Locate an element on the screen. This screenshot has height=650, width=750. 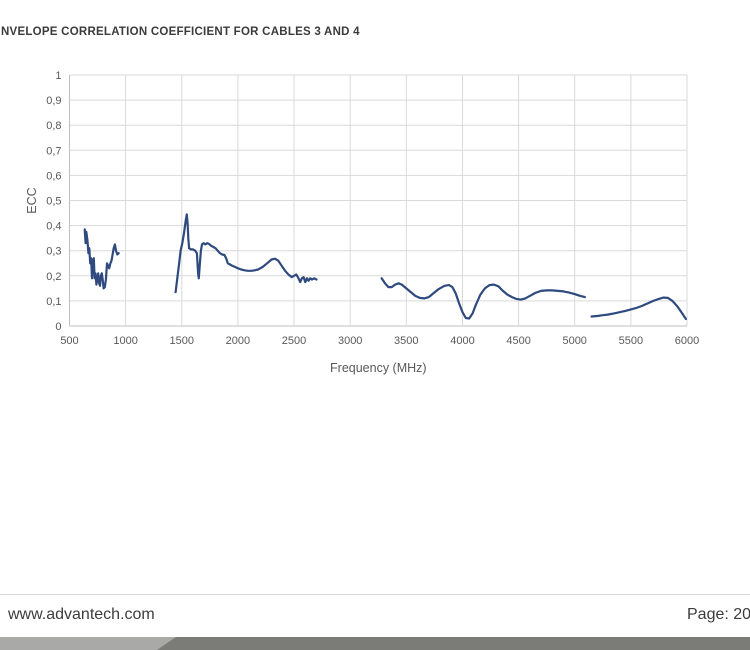
x-axis-title: Frequency (MHz) is located at coordinates (378, 368).